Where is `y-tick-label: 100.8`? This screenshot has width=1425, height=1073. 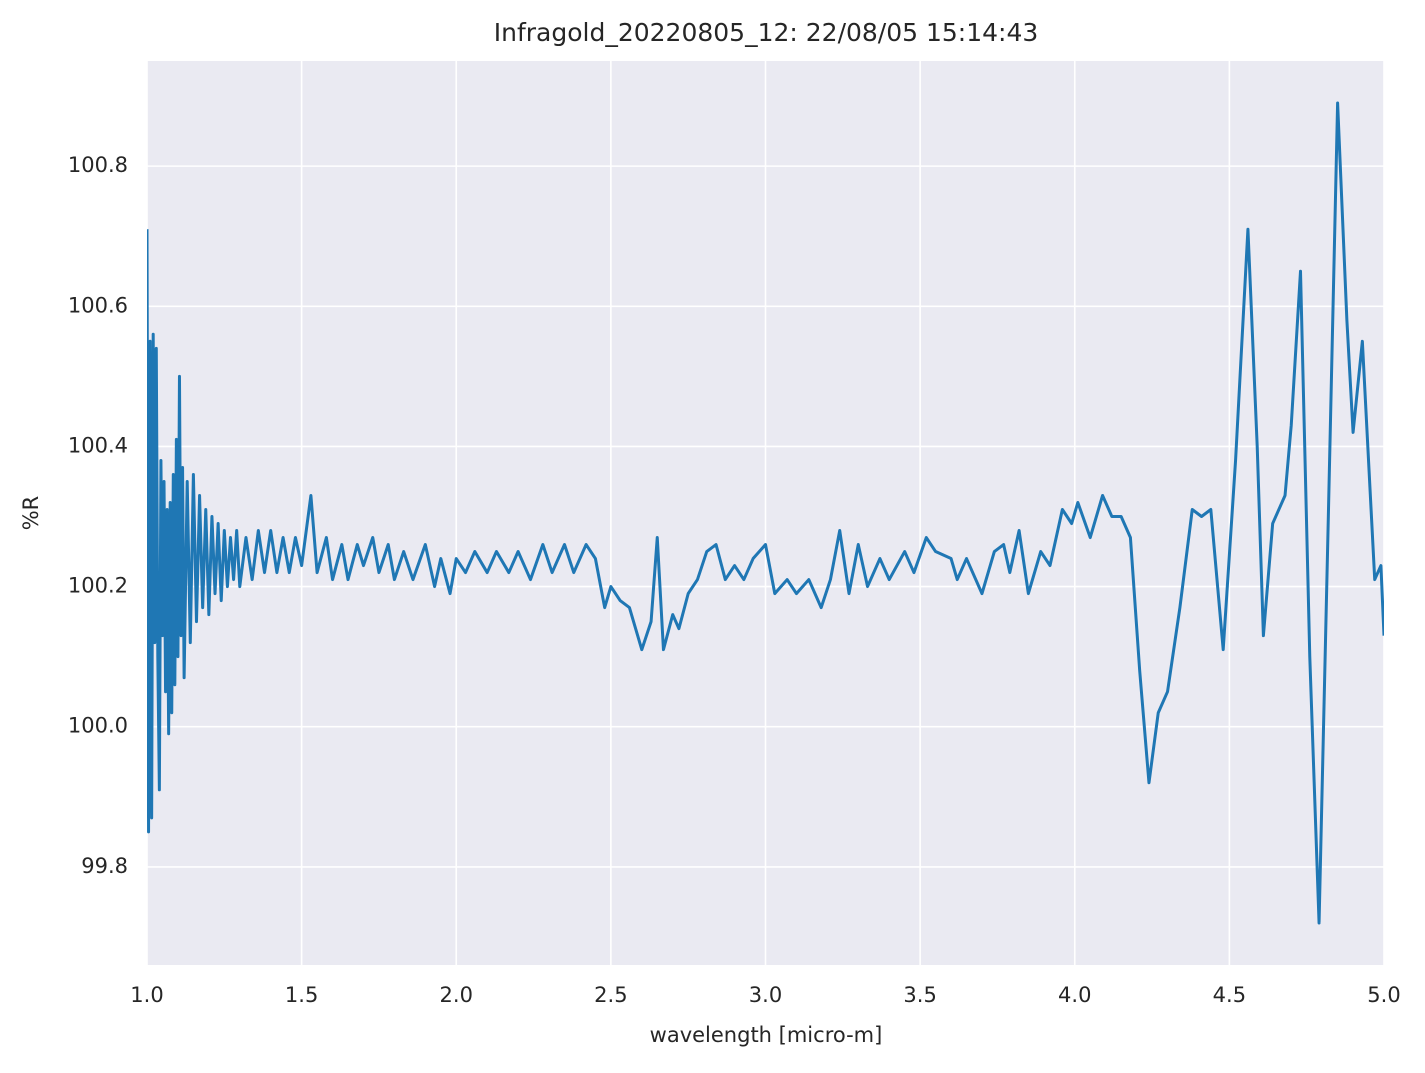 y-tick-label: 100.8 is located at coordinates (98, 165).